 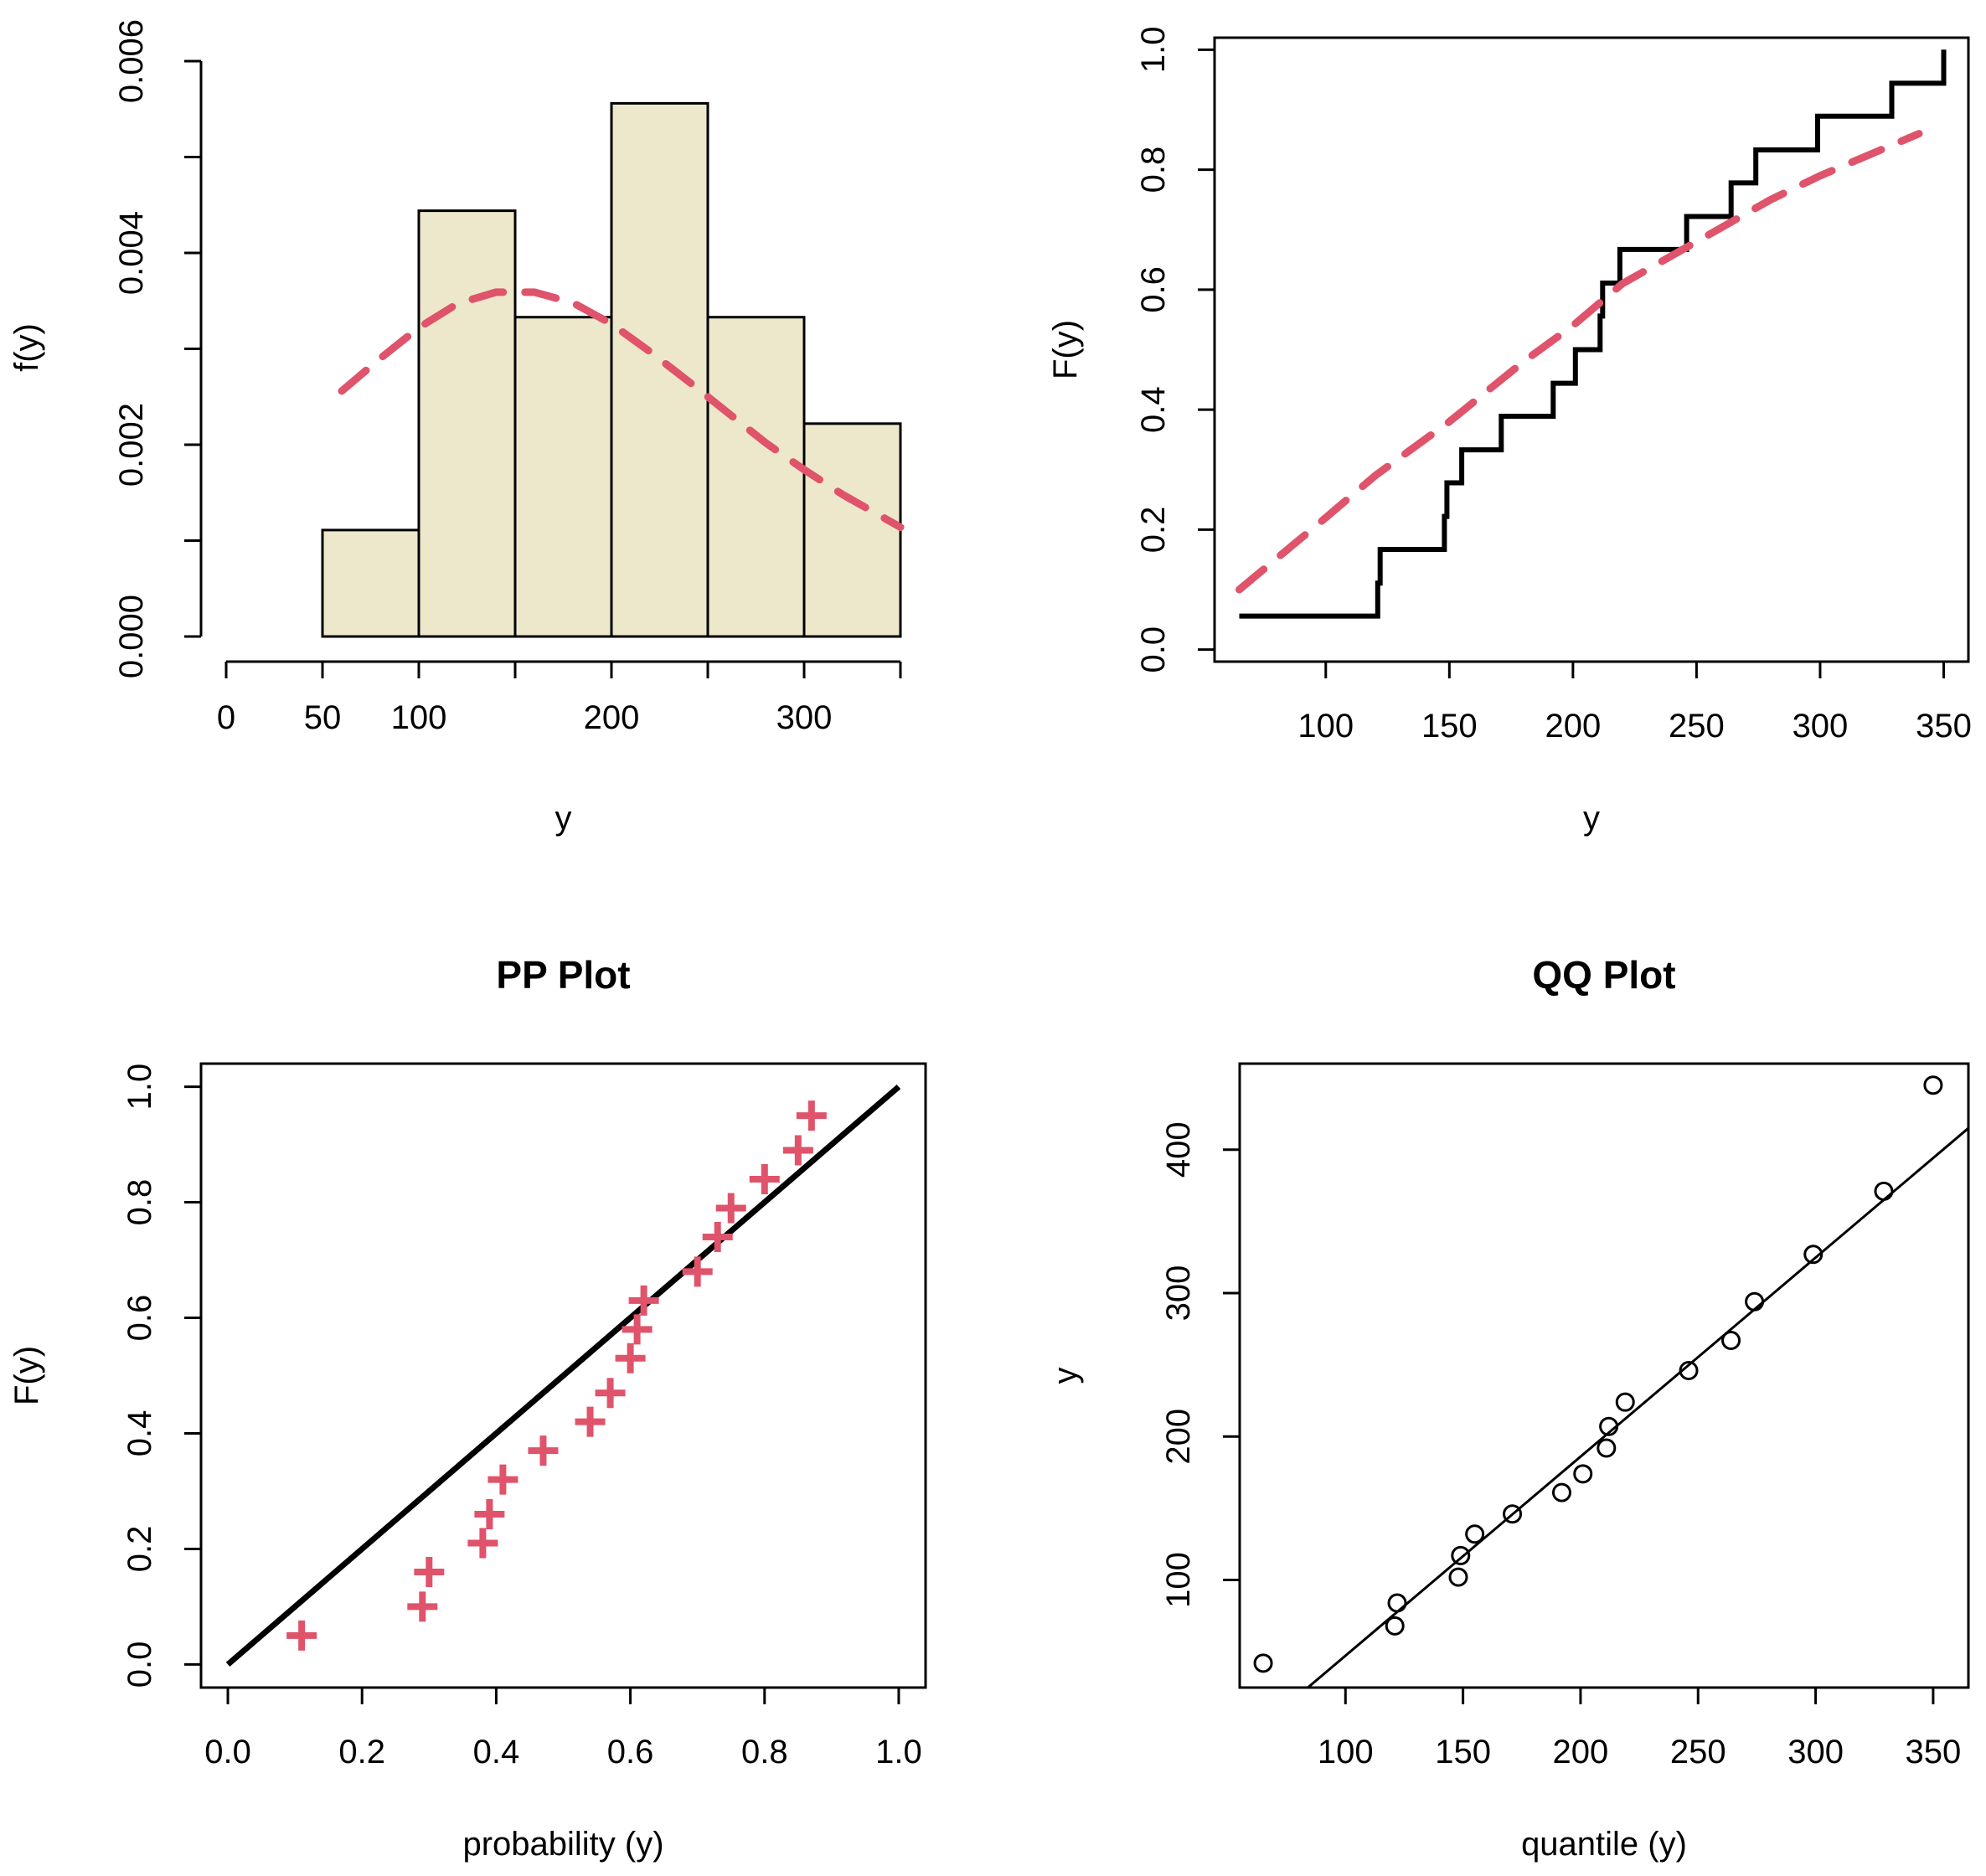 What do you see at coordinates (1178, 1293) in the screenshot?
I see `y-tick-label: 300` at bounding box center [1178, 1293].